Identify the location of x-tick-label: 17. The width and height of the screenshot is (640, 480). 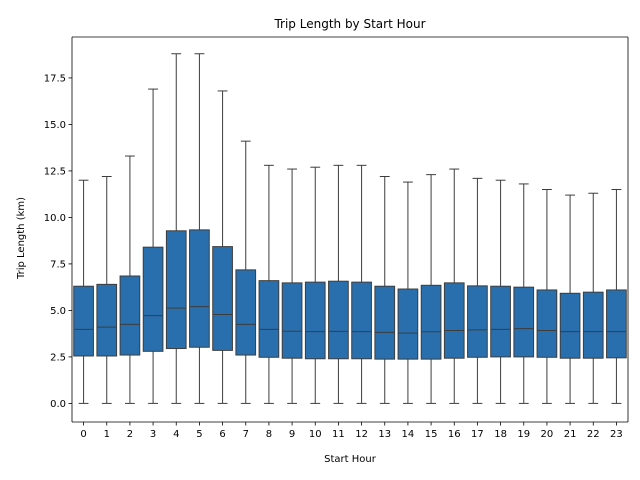
(477, 434).